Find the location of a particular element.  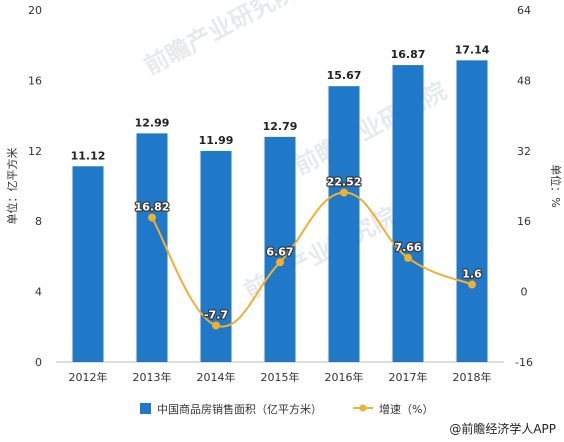

y-tick-left-label: 8 is located at coordinates (38, 221).